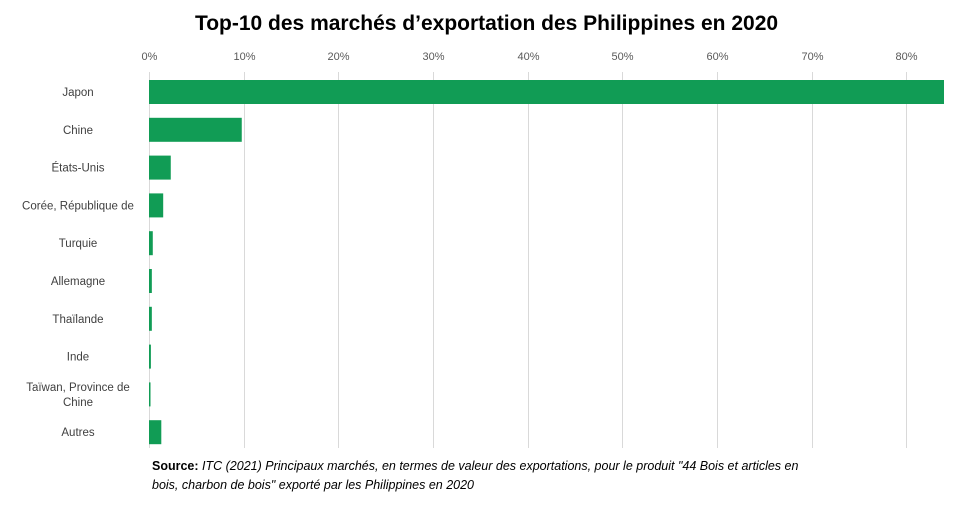 Image resolution: width=973 pixels, height=516 pixels. I want to click on x-axis-ticks: 0% 10% 20% 30% 40% 50% 60% 70% 80%, so click(530, 57).